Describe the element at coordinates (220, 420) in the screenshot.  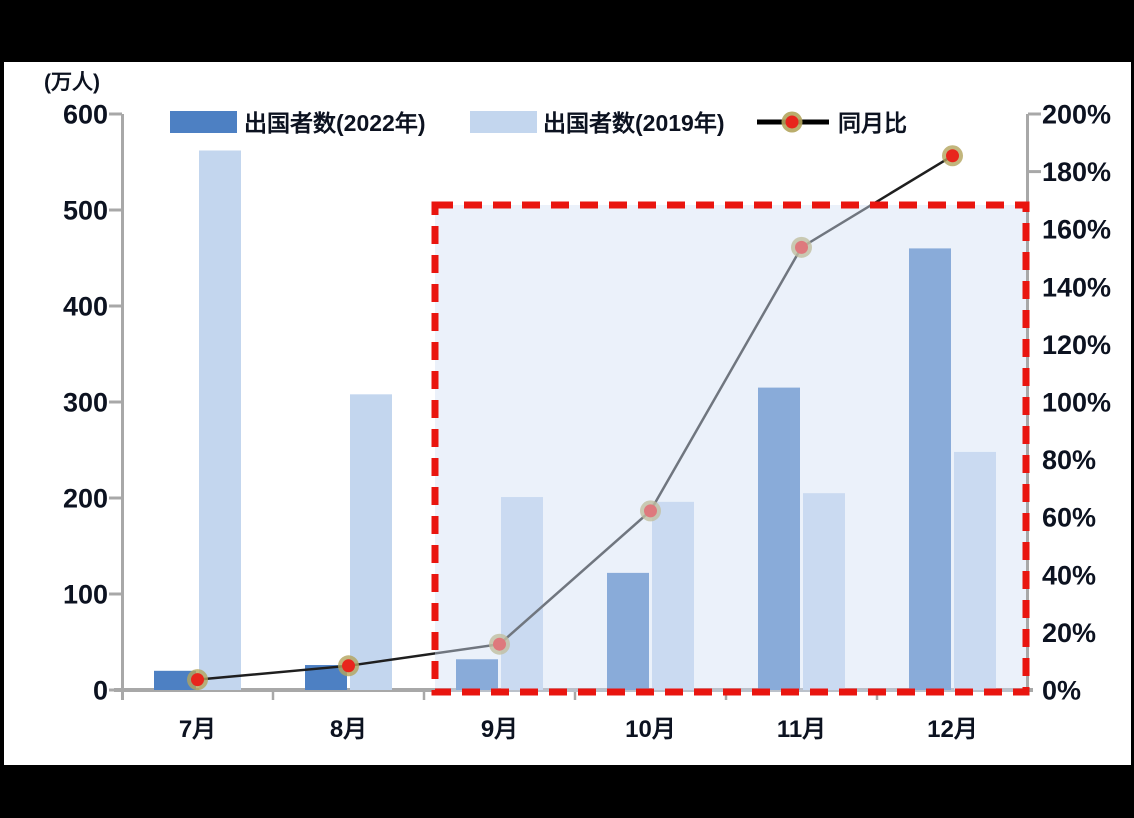
I see `bar-2019-7月` at that location.